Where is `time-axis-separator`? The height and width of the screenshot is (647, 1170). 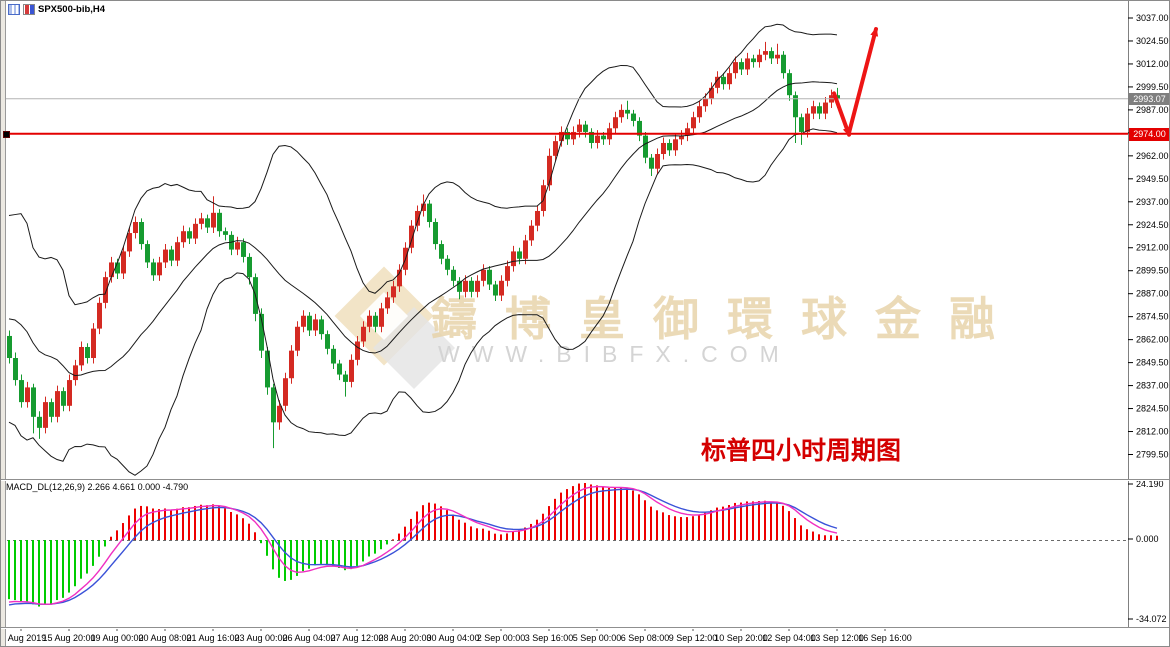 time-axis-separator is located at coordinates (585, 628).